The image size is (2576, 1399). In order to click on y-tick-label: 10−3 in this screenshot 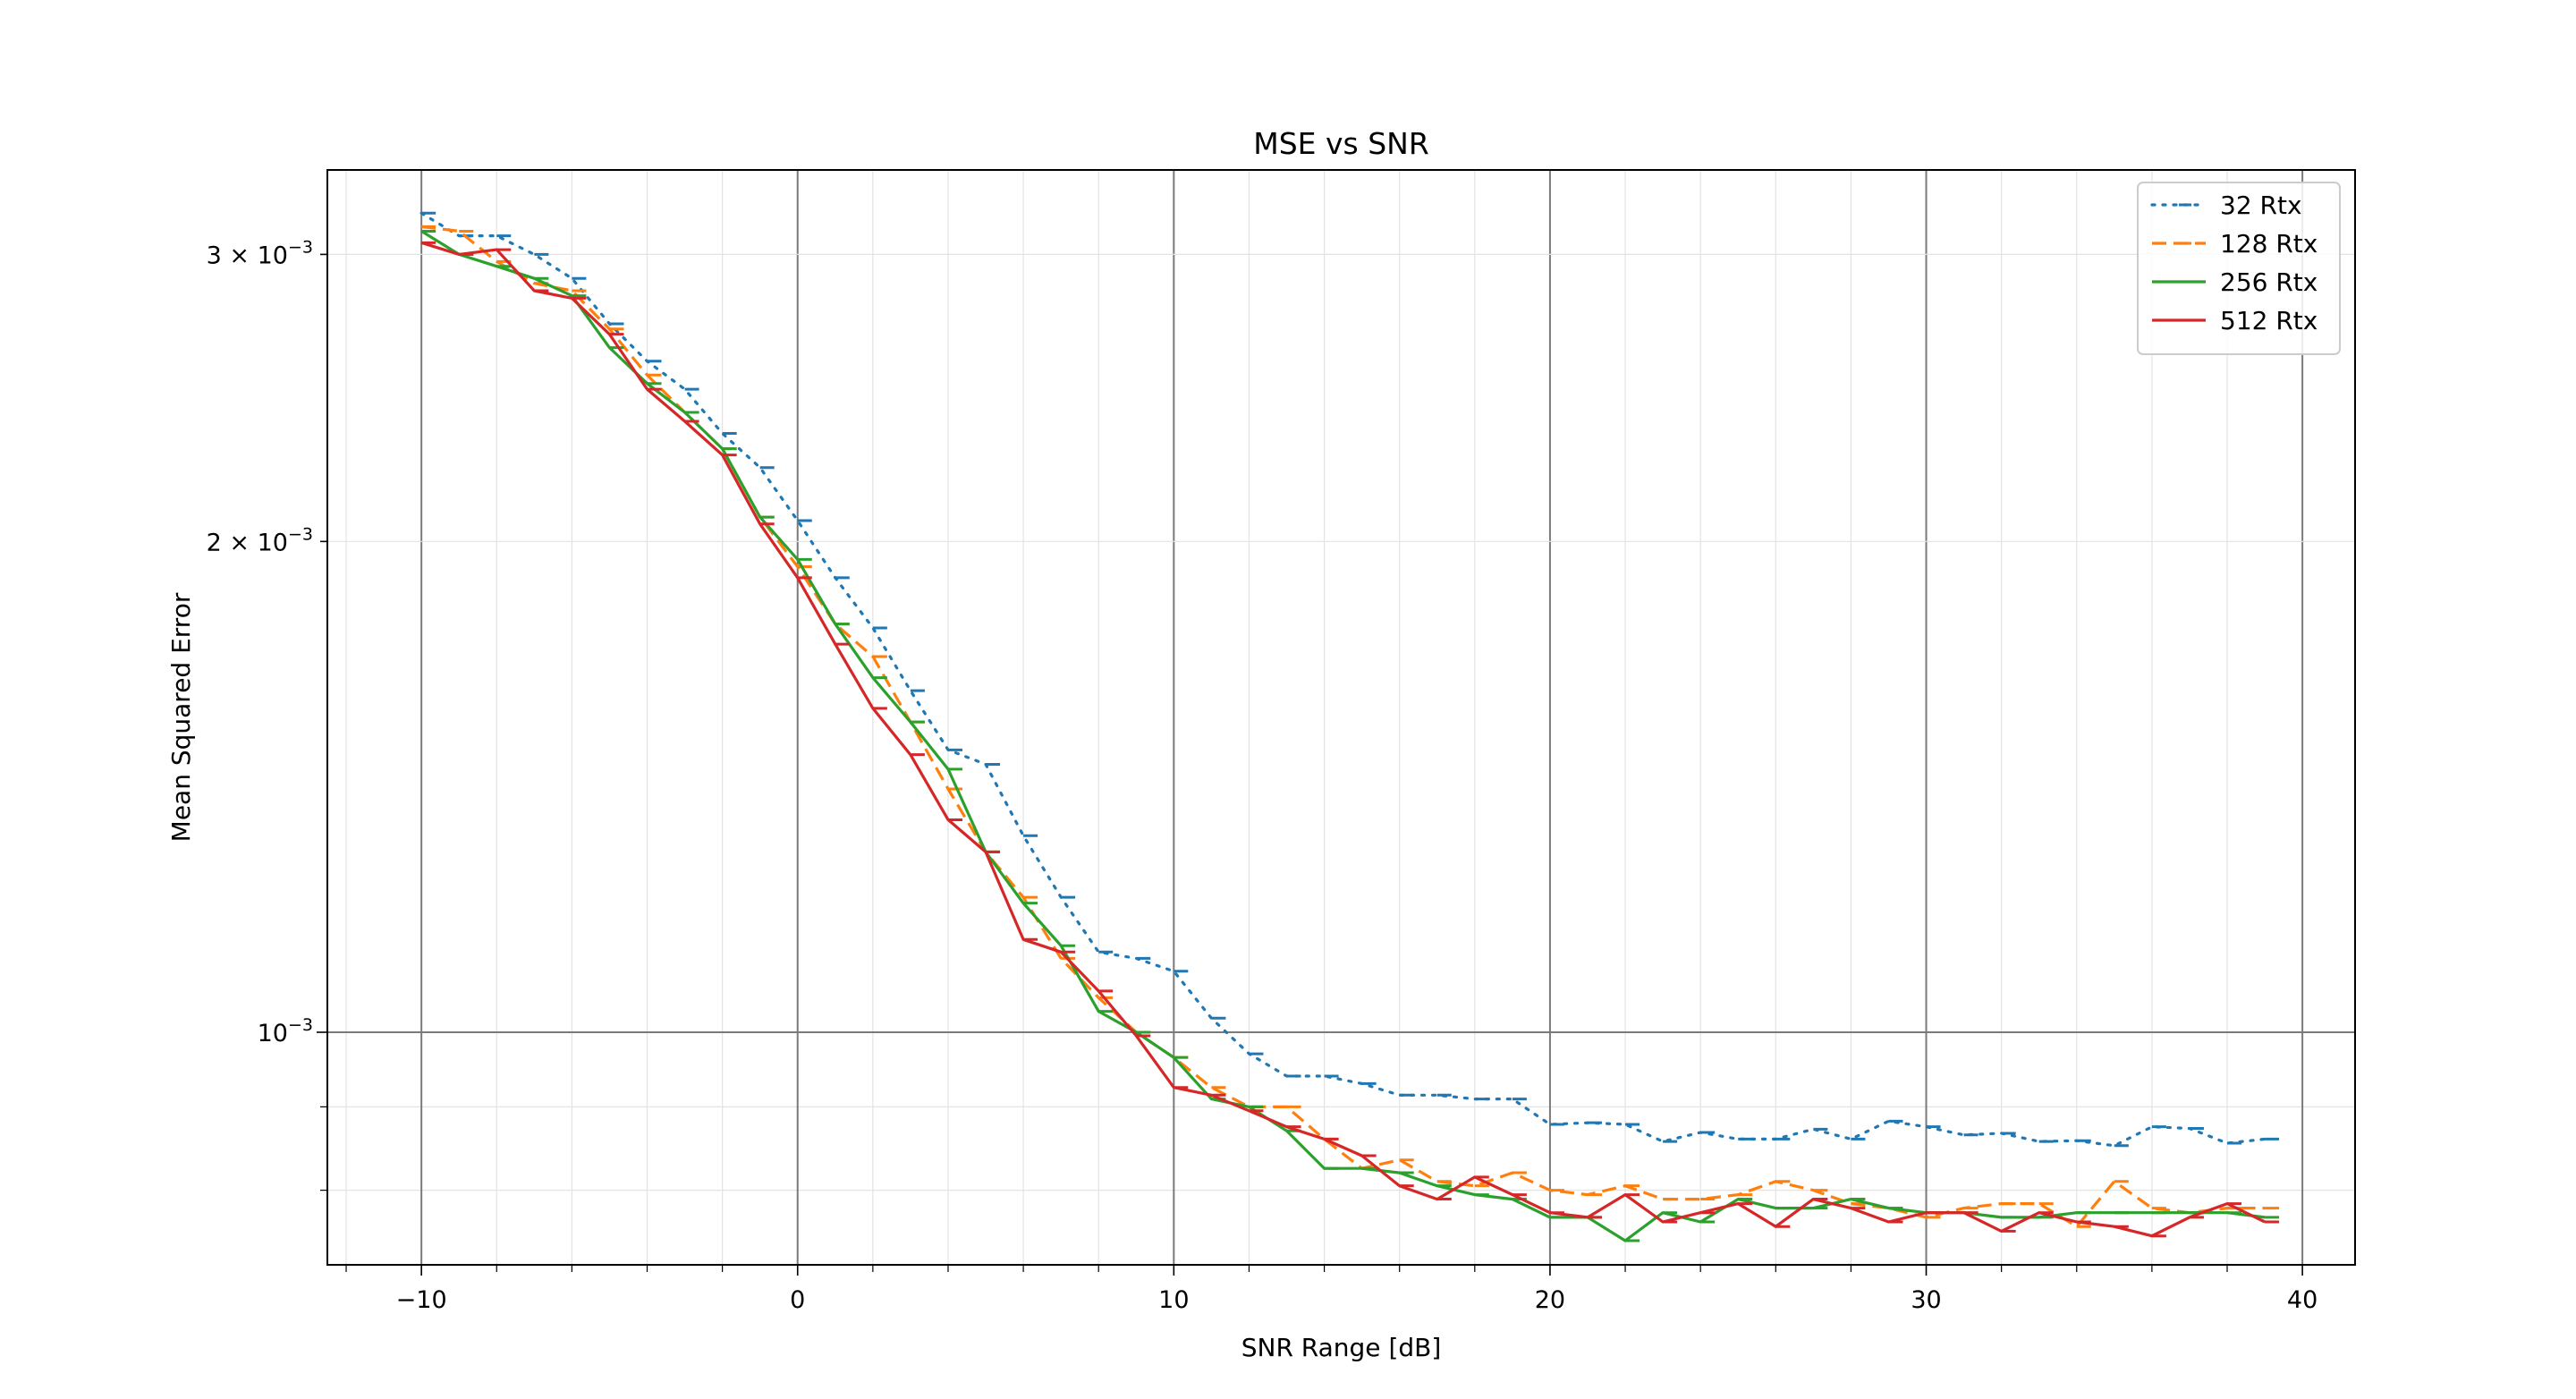, I will do `click(285, 1031)`.